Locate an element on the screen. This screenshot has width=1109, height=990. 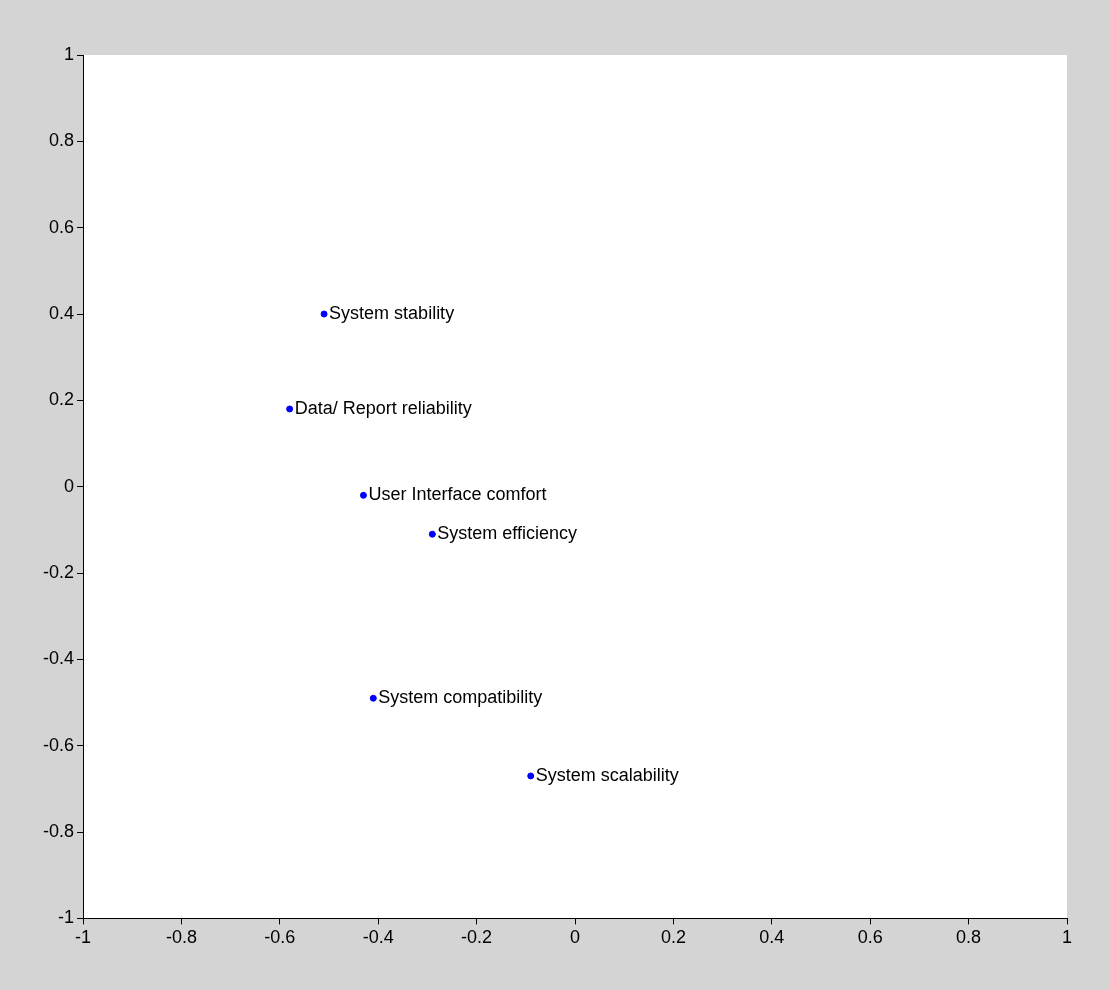
annotation: Data/ Report reliability is located at coordinates (383, 407).